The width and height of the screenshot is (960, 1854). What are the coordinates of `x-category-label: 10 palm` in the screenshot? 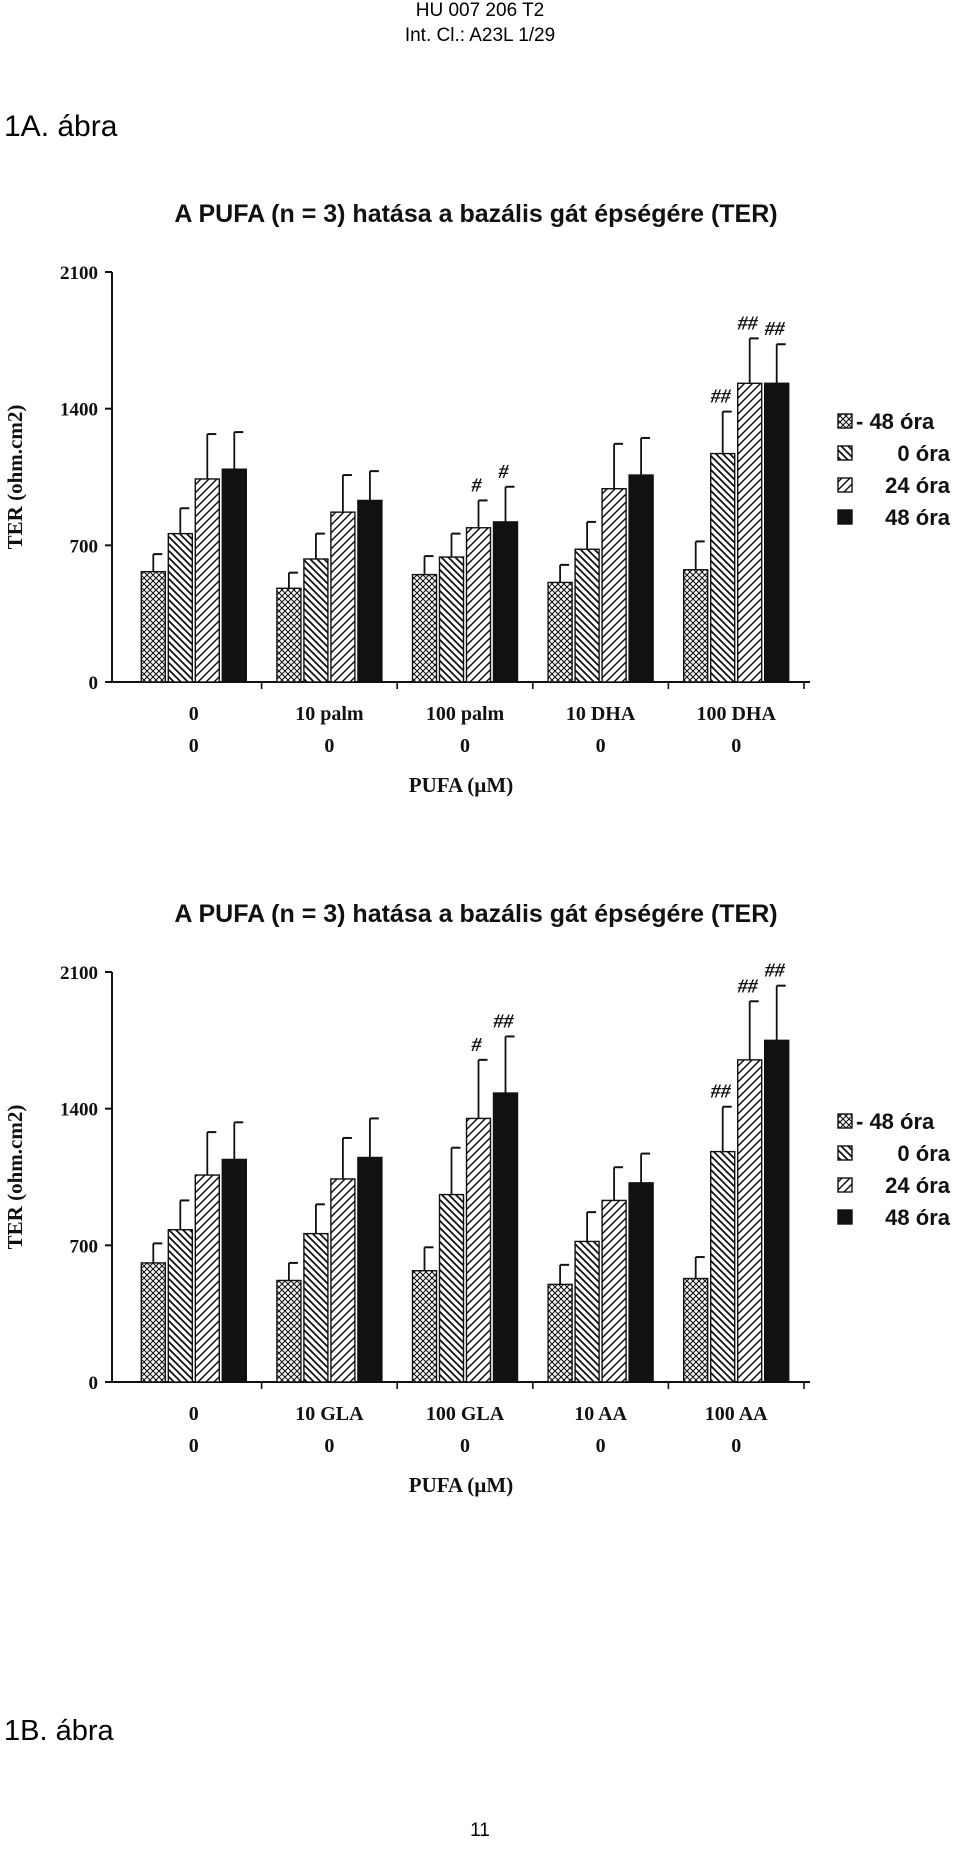 It's located at (329, 714).